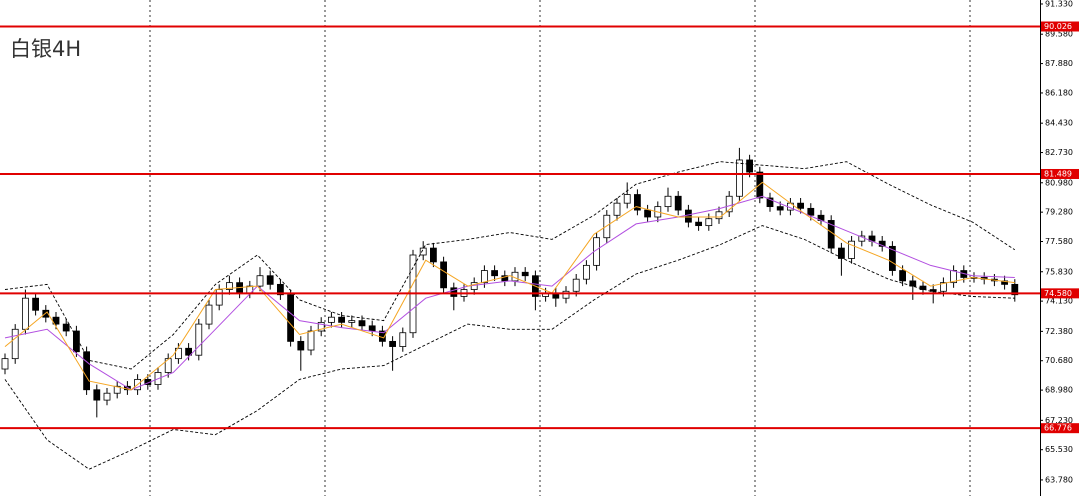  What do you see at coordinates (1059, 241) in the screenshot?
I see `y-tick-label: 77.580` at bounding box center [1059, 241].